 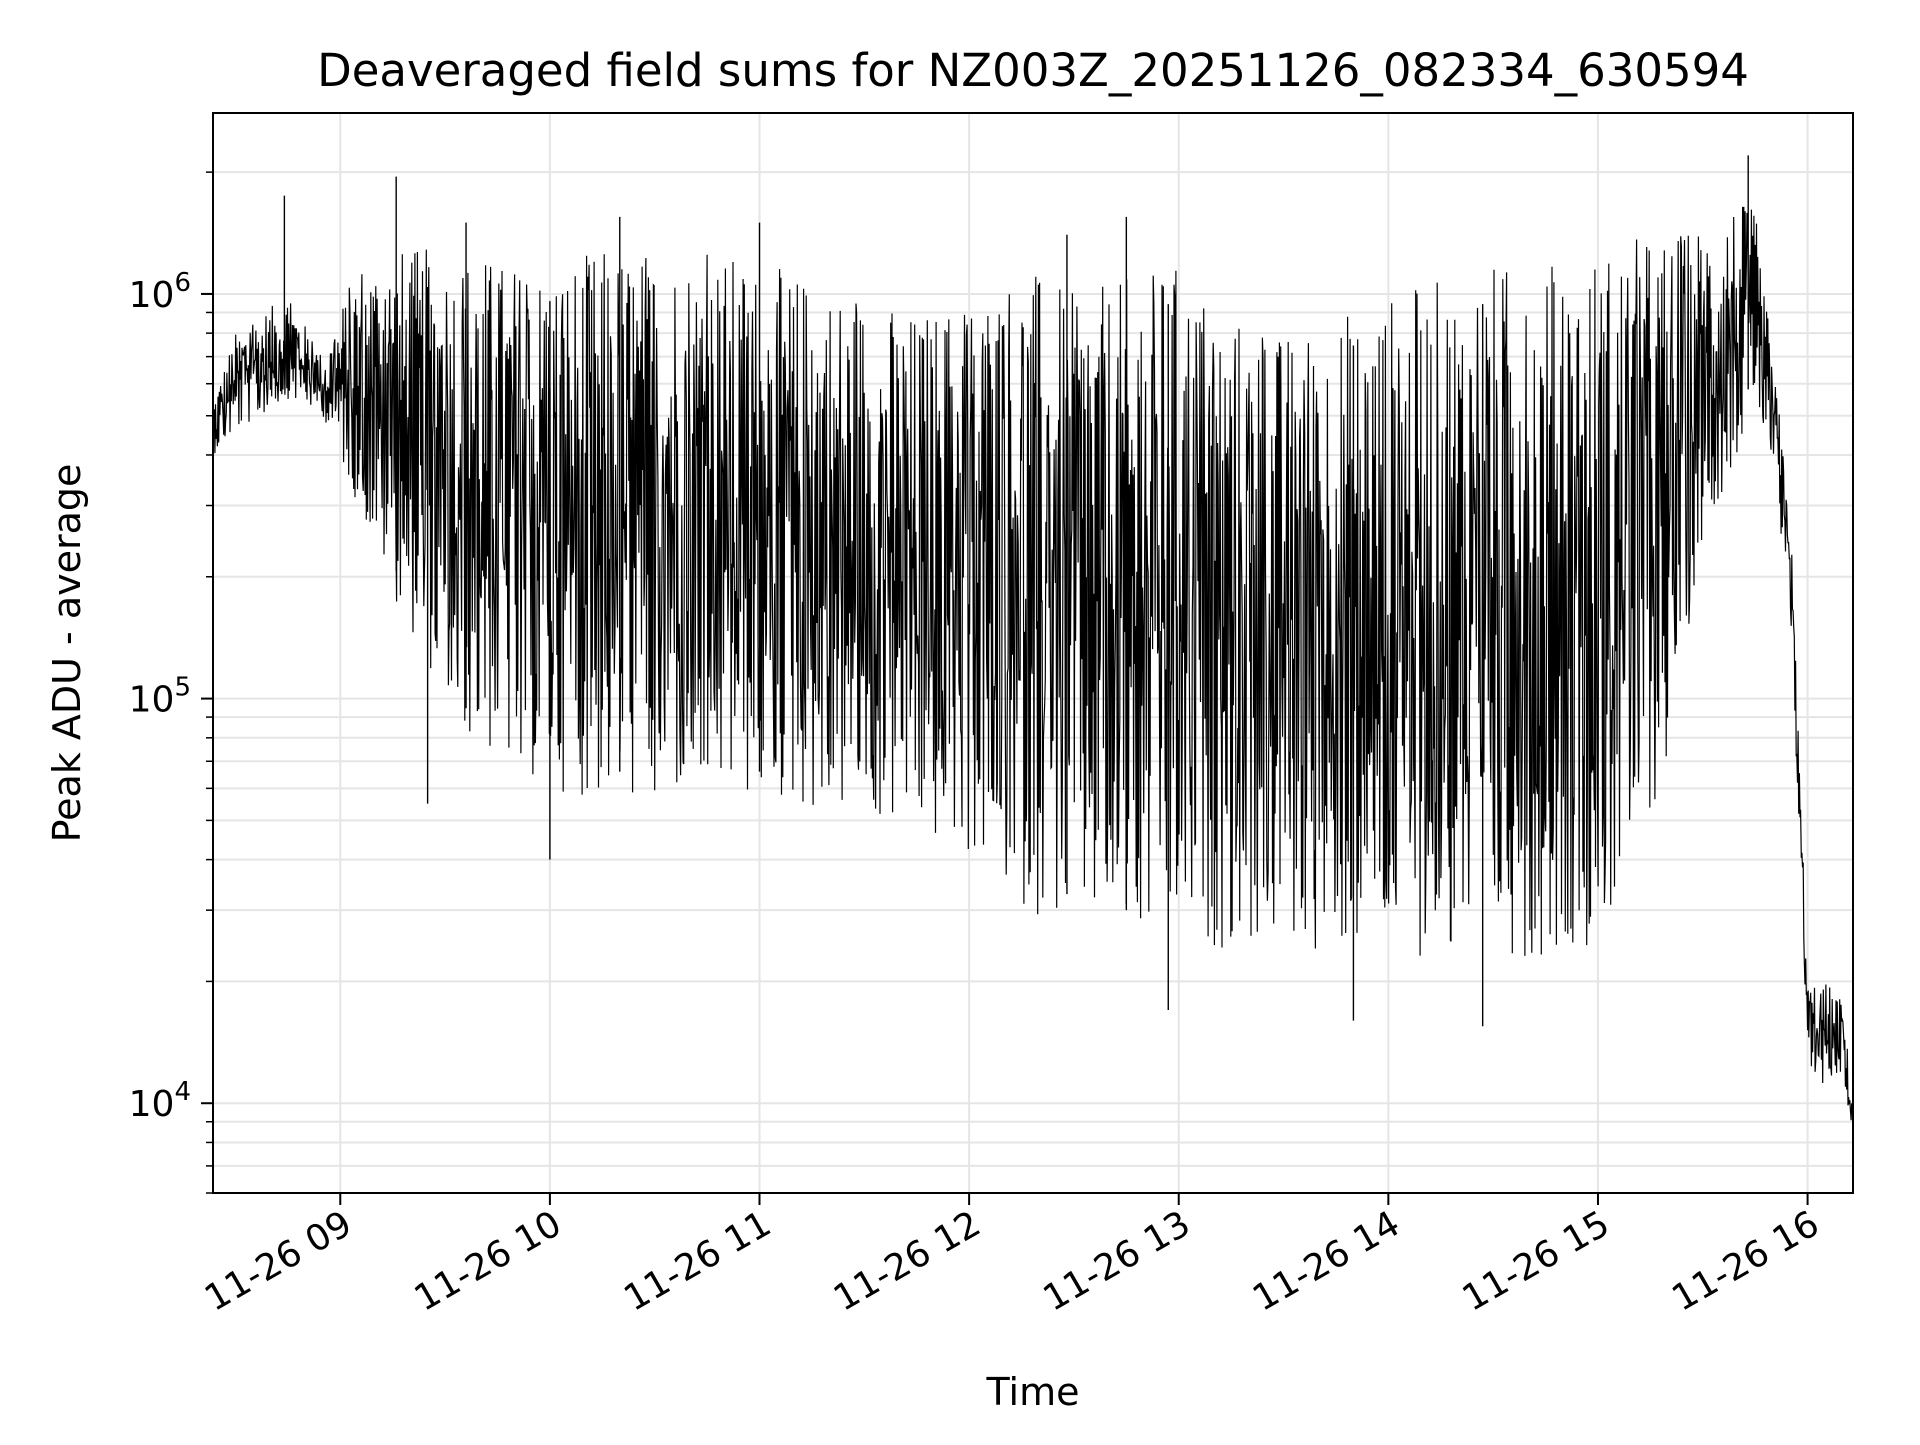 I want to click on y-tick-label: 10⁵, so click(x=160, y=697).